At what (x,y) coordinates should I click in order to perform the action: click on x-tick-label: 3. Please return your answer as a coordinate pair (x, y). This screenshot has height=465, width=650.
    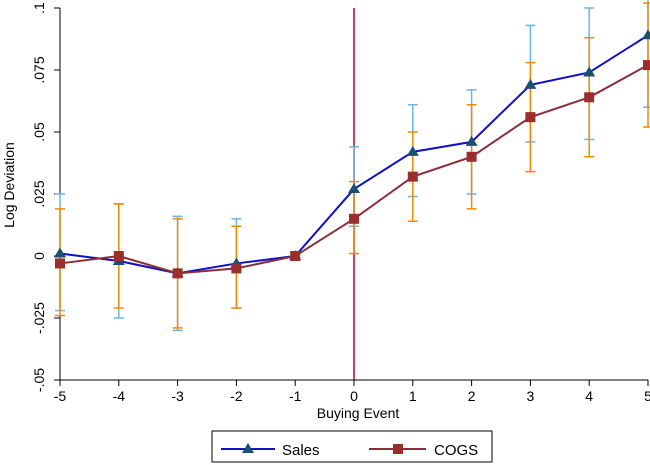
    Looking at the image, I should click on (531, 396).